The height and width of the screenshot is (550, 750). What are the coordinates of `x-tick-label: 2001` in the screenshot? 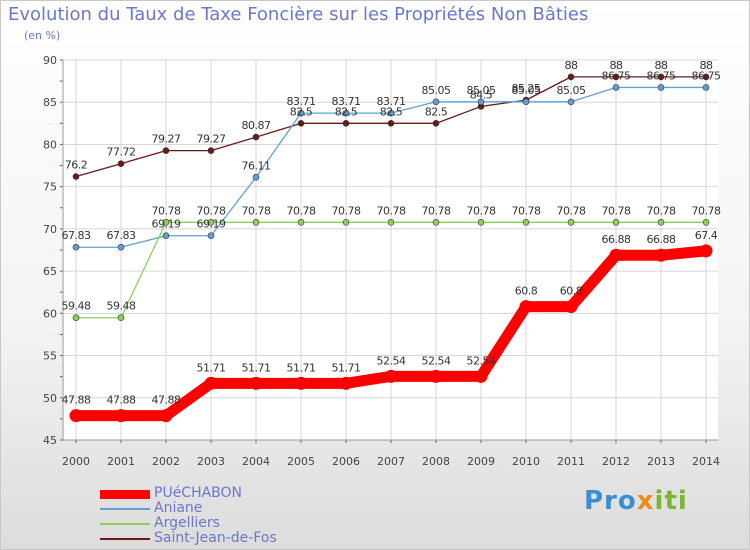 It's located at (121, 461).